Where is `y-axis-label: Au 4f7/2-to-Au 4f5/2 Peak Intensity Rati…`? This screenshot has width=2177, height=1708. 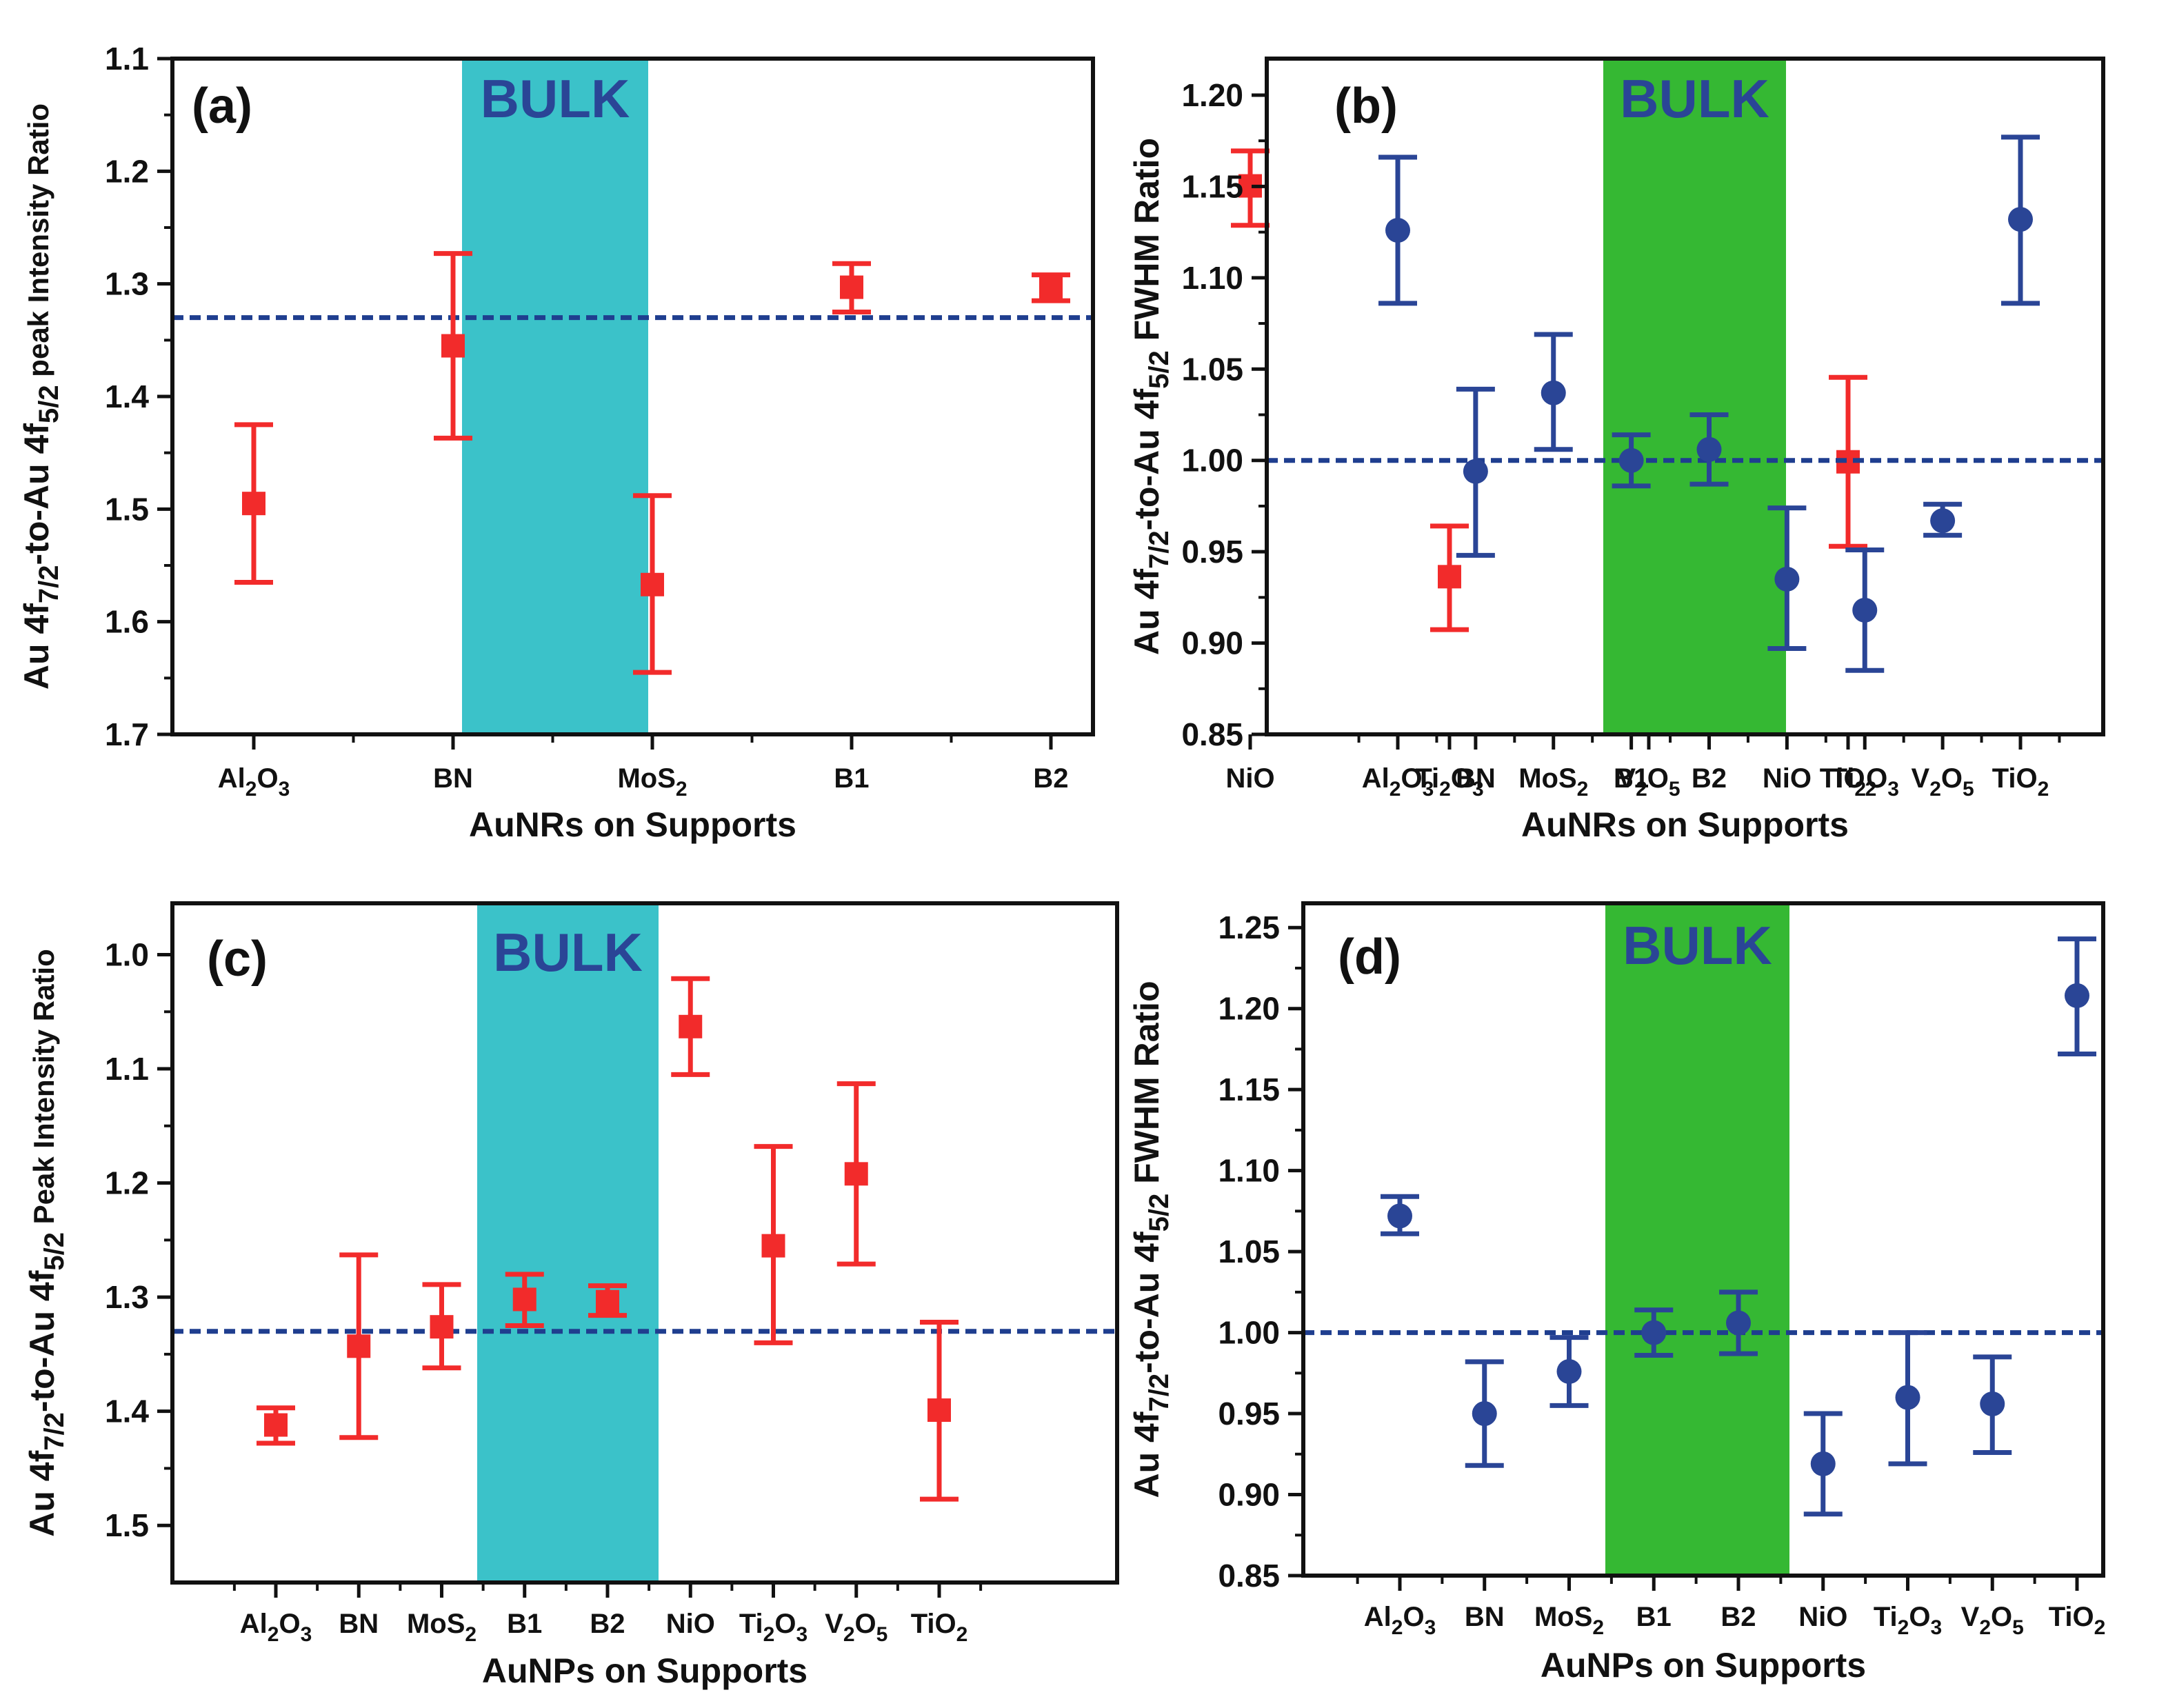
y-axis-label: Au 4f7/2-to-Au 4f5/2 Peak Intensity Rati… is located at coordinates (46, 1243).